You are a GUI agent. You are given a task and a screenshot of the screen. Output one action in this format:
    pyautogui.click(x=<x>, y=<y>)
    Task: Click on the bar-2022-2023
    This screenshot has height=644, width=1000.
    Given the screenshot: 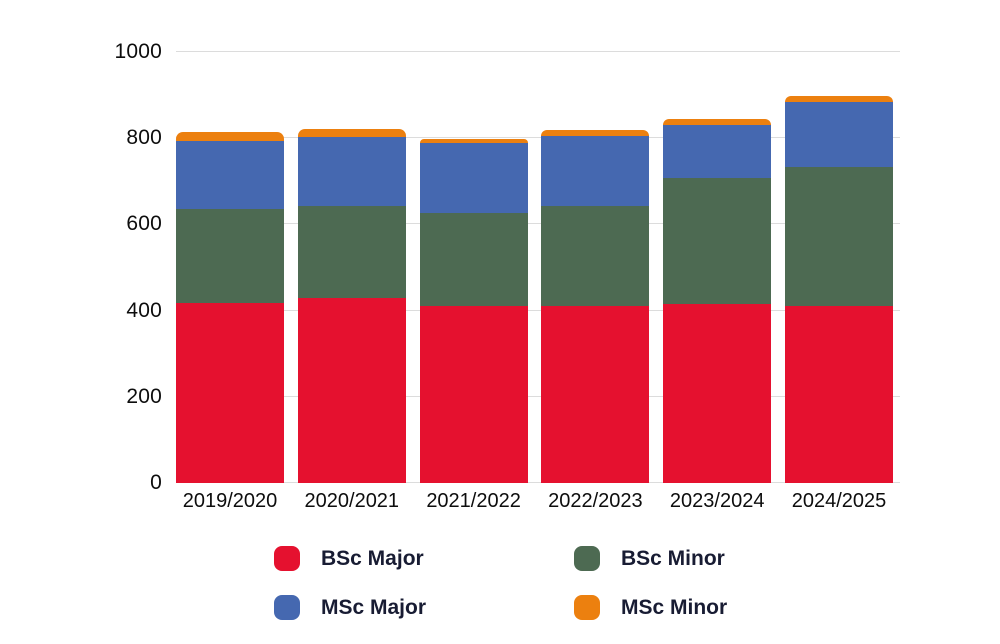 What is the action you would take?
    pyautogui.click(x=595, y=306)
    